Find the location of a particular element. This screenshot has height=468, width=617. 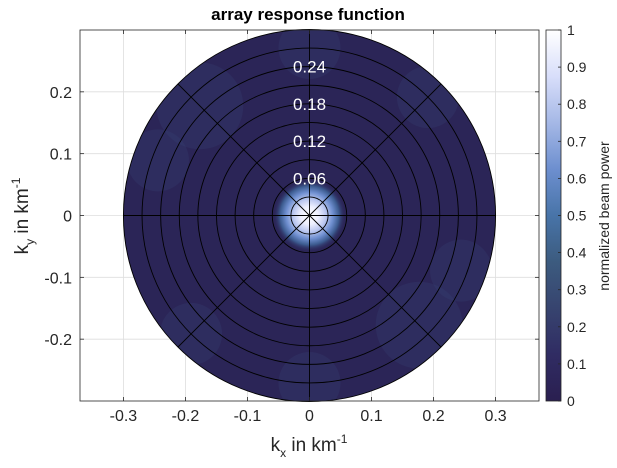

y-tick-label: -0.2 is located at coordinates (58, 340).